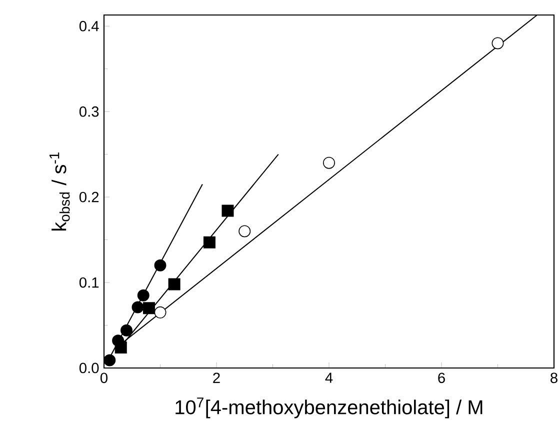  What do you see at coordinates (89, 282) in the screenshot?
I see `y-tick-label: 0.1` at bounding box center [89, 282].